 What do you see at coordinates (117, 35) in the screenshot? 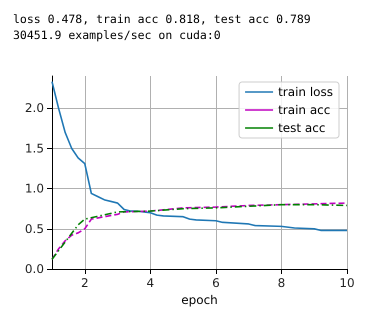
I see `chart-subtitle: 30451.9 examples/sec on cuda:0` at bounding box center [117, 35].